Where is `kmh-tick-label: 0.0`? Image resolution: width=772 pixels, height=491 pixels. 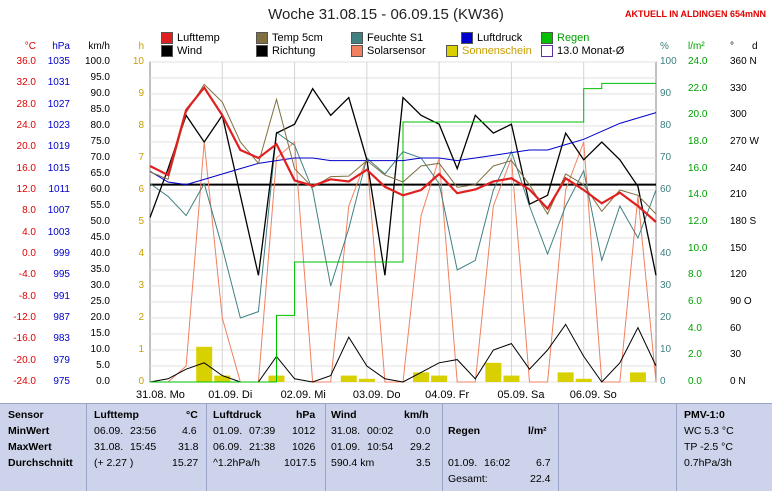
kmh-tick-label: 0.0 is located at coordinates (103, 381).